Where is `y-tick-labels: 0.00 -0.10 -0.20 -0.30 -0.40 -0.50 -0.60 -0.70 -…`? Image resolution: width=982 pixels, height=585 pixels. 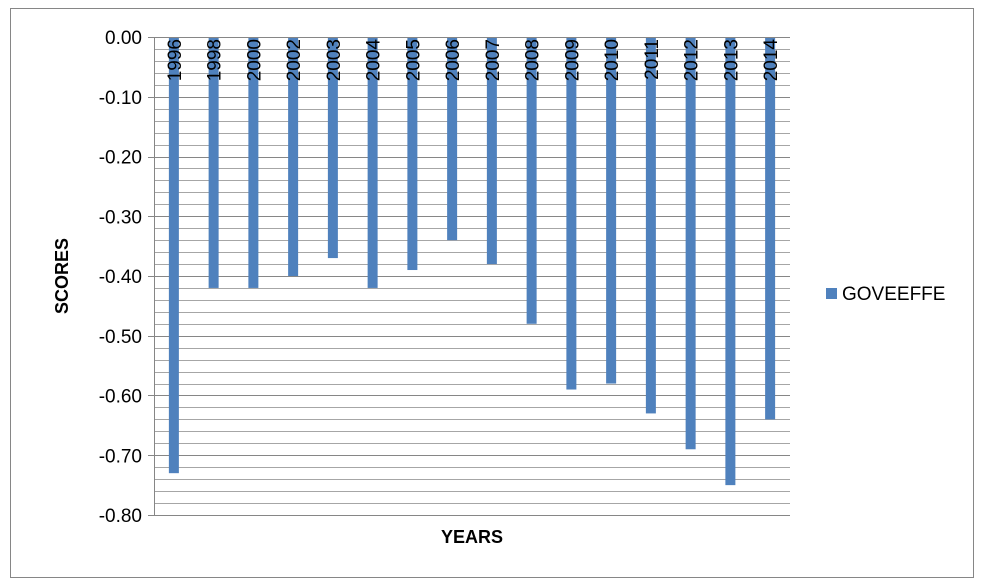
y-tick-labels: 0.00 -0.10 -0.20 -0.30 -0.40 -0.50 -0.60 -0.70 -… is located at coordinates (126, 277).